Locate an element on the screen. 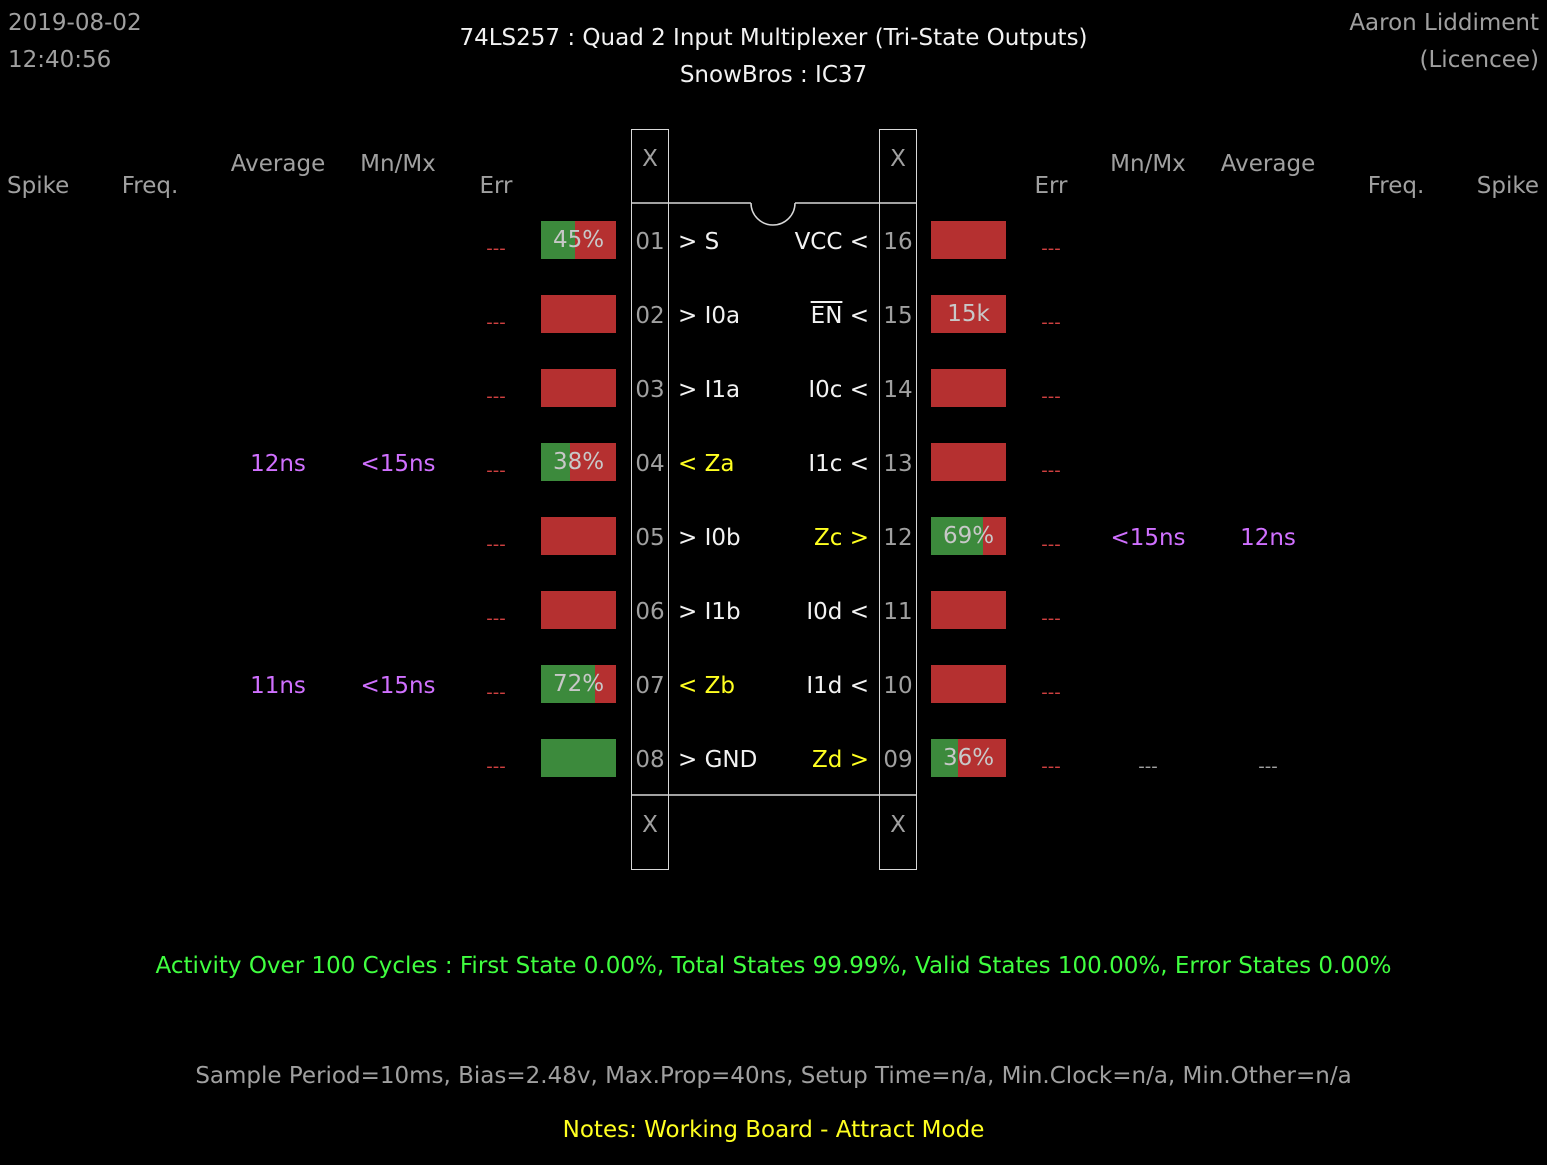 The width and height of the screenshot is (1547, 1165). chip-top-left-x: X is located at coordinates (650, 159).